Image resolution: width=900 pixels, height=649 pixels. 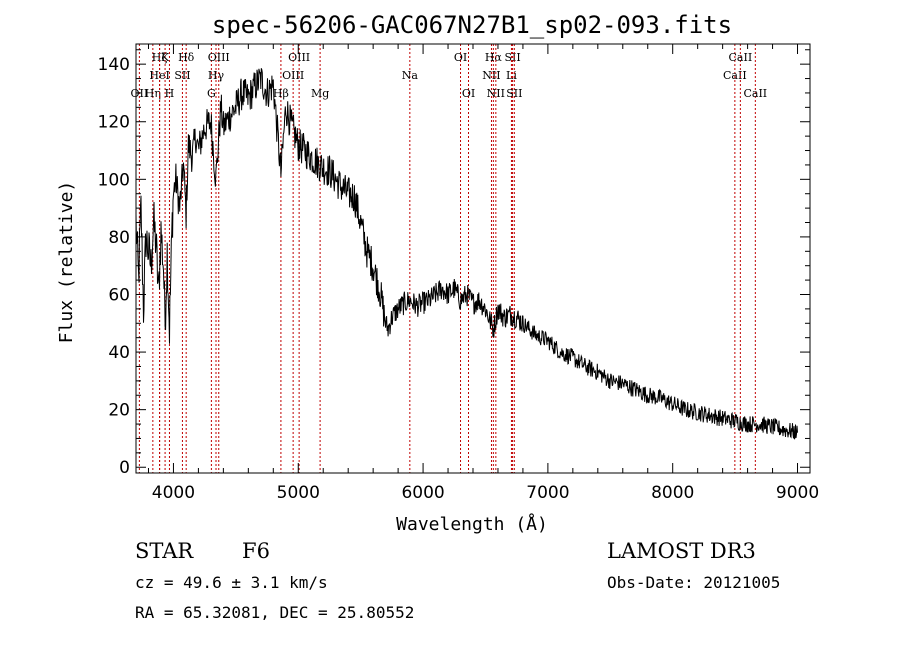 What do you see at coordinates (797, 493) in the screenshot?
I see `x-tick-label: 9000` at bounding box center [797, 493].